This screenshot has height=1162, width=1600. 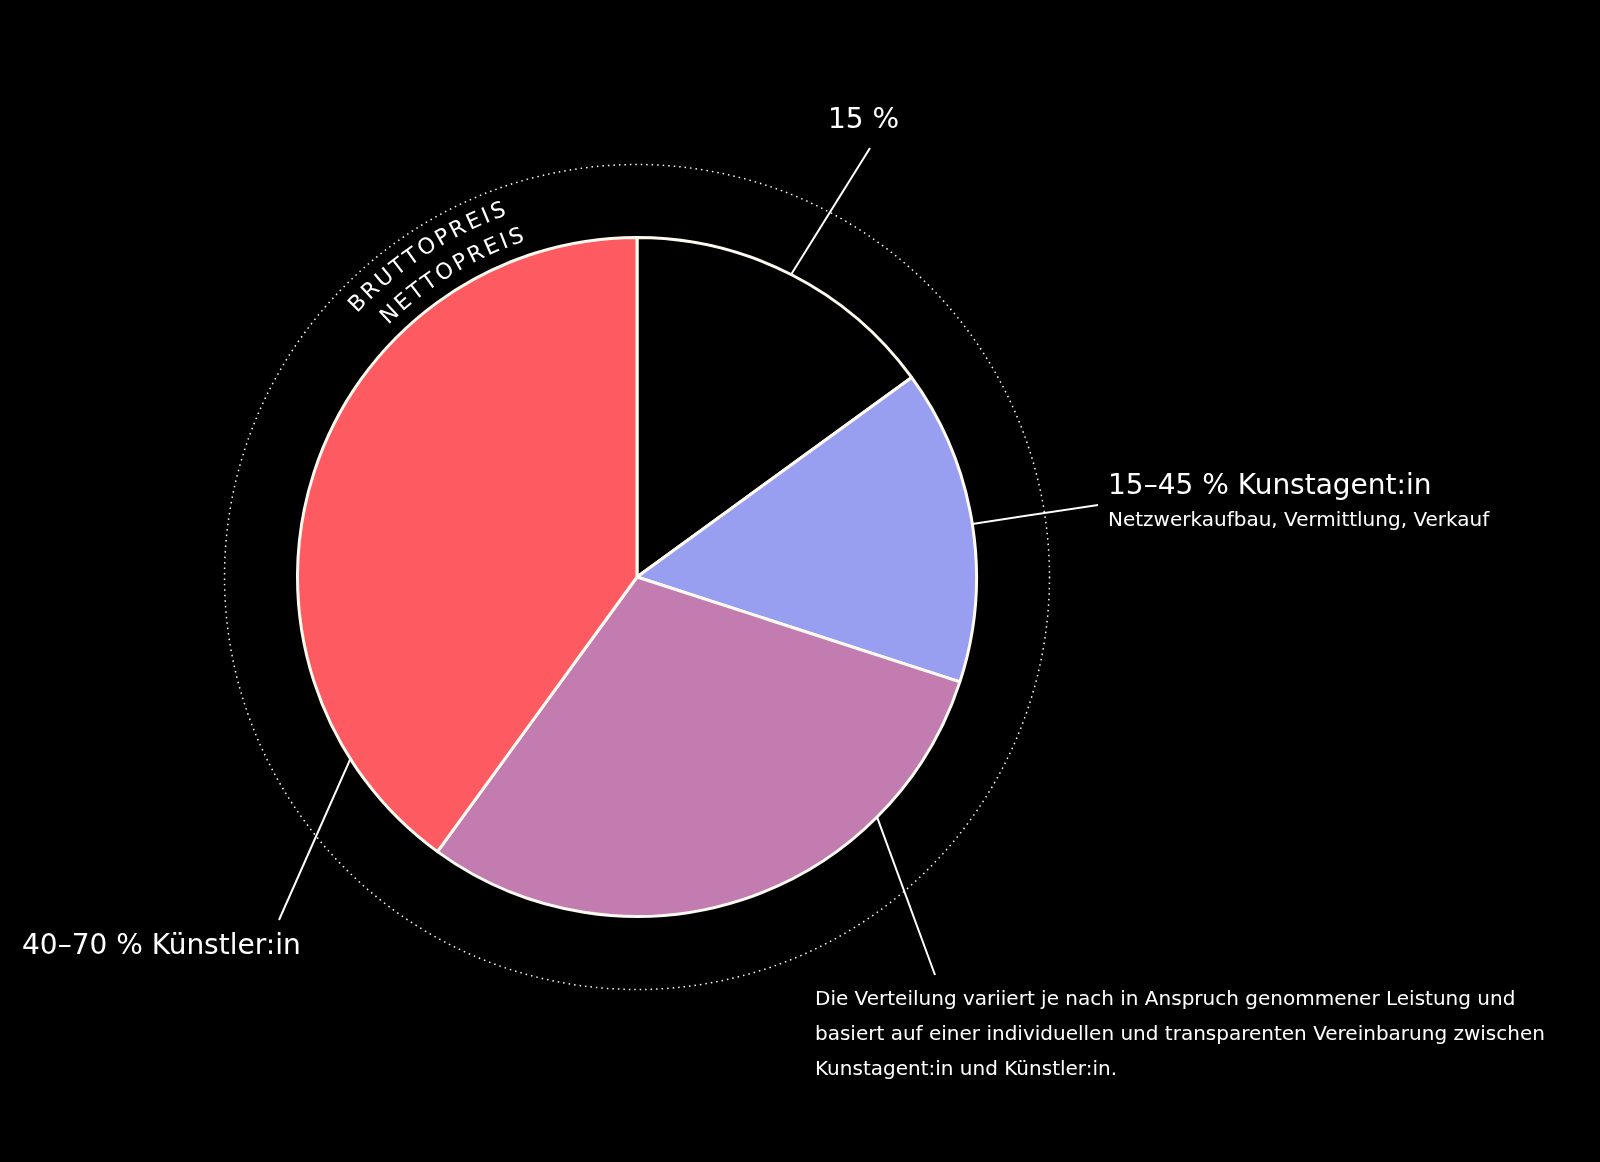 I want to click on slice-label: 15–45 % Kunstagent:in, so click(x=1270, y=484).